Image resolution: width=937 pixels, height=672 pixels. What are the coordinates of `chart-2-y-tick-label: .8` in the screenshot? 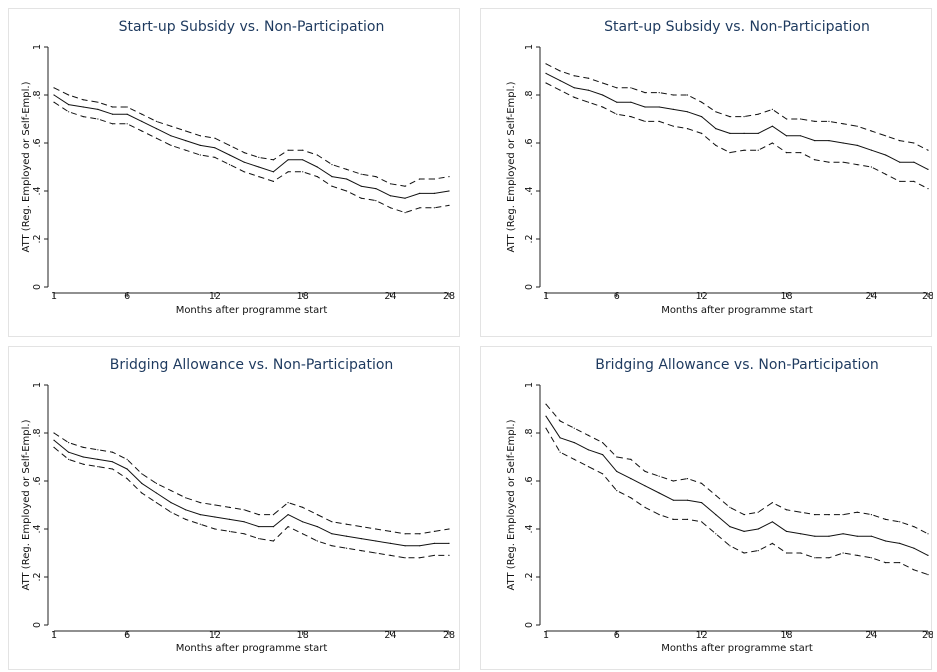 It's located at (529, 94).